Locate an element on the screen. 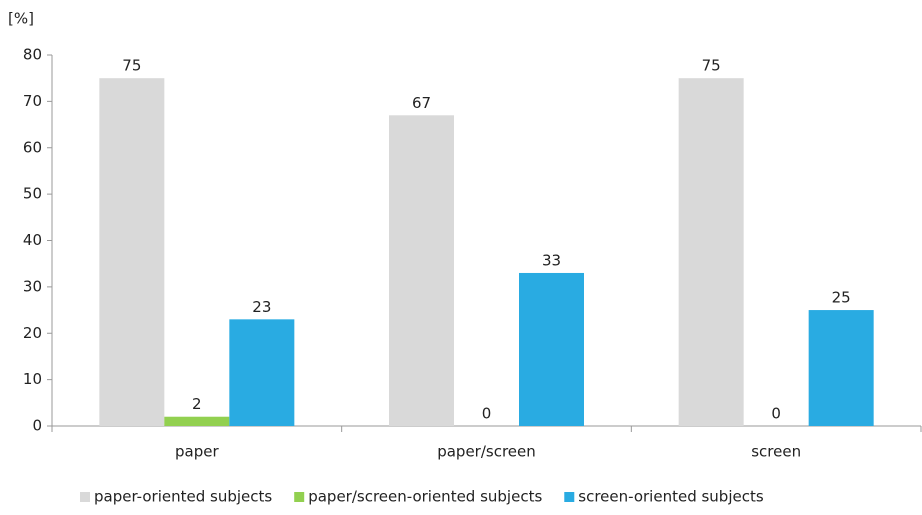  x-tick-label: screen is located at coordinates (776, 452).